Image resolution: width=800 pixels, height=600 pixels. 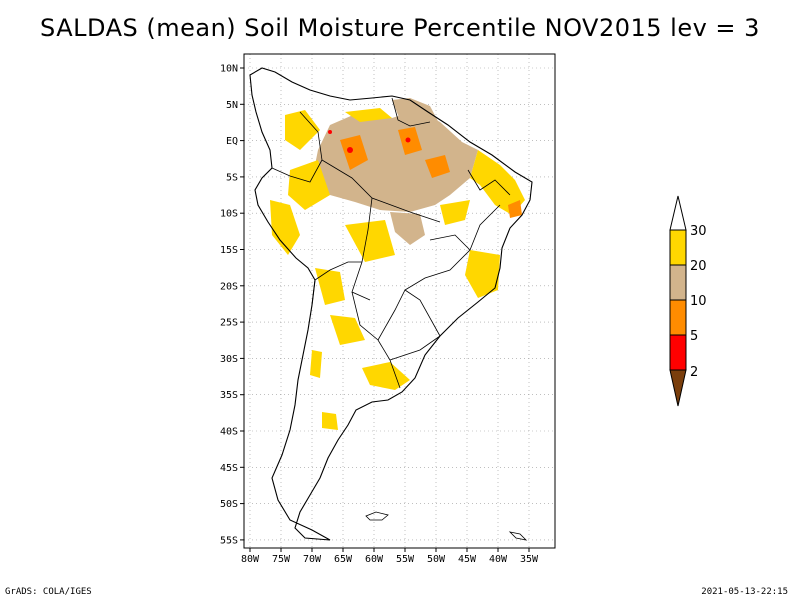 What do you see at coordinates (229, 250) in the screenshot?
I see `lat-label: 15S` at bounding box center [229, 250].